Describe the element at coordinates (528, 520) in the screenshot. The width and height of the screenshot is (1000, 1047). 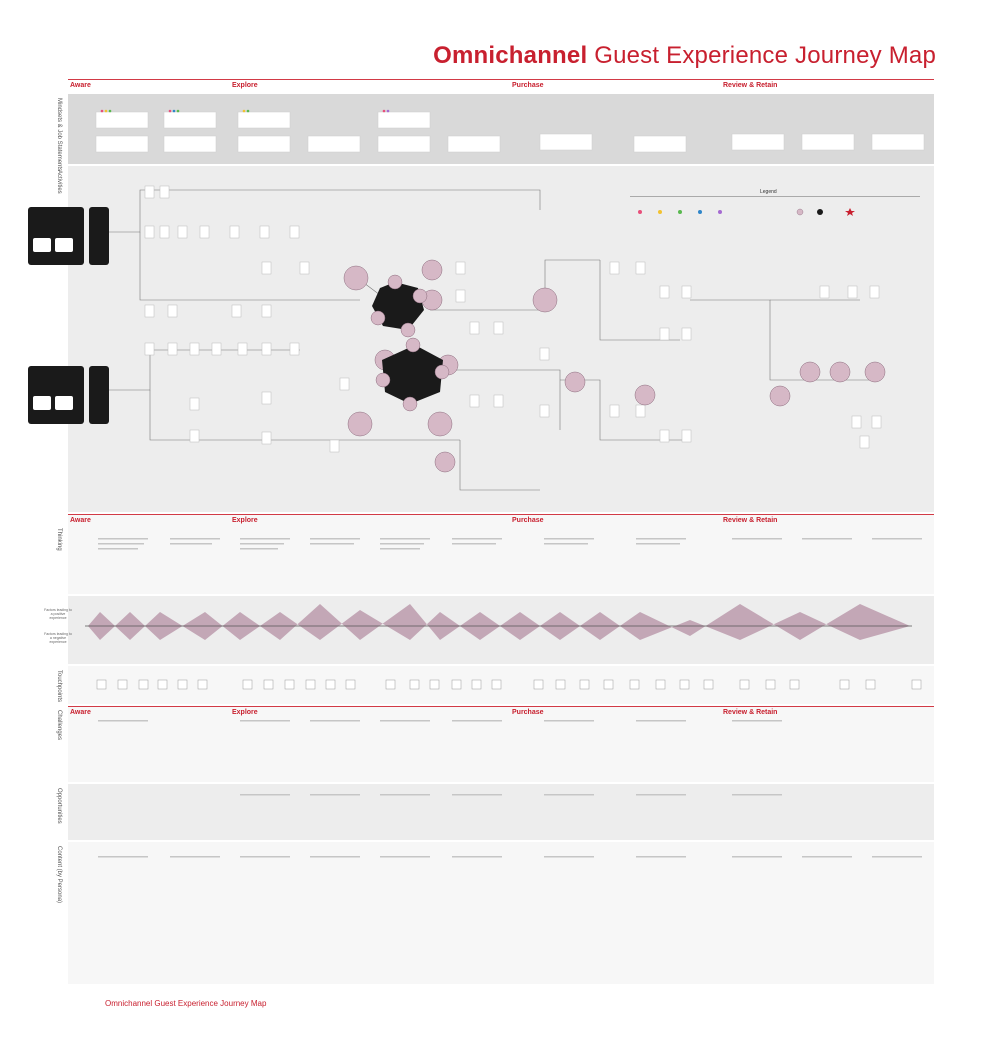
I see `thinking-phase-purchase: Purchase` at that location.